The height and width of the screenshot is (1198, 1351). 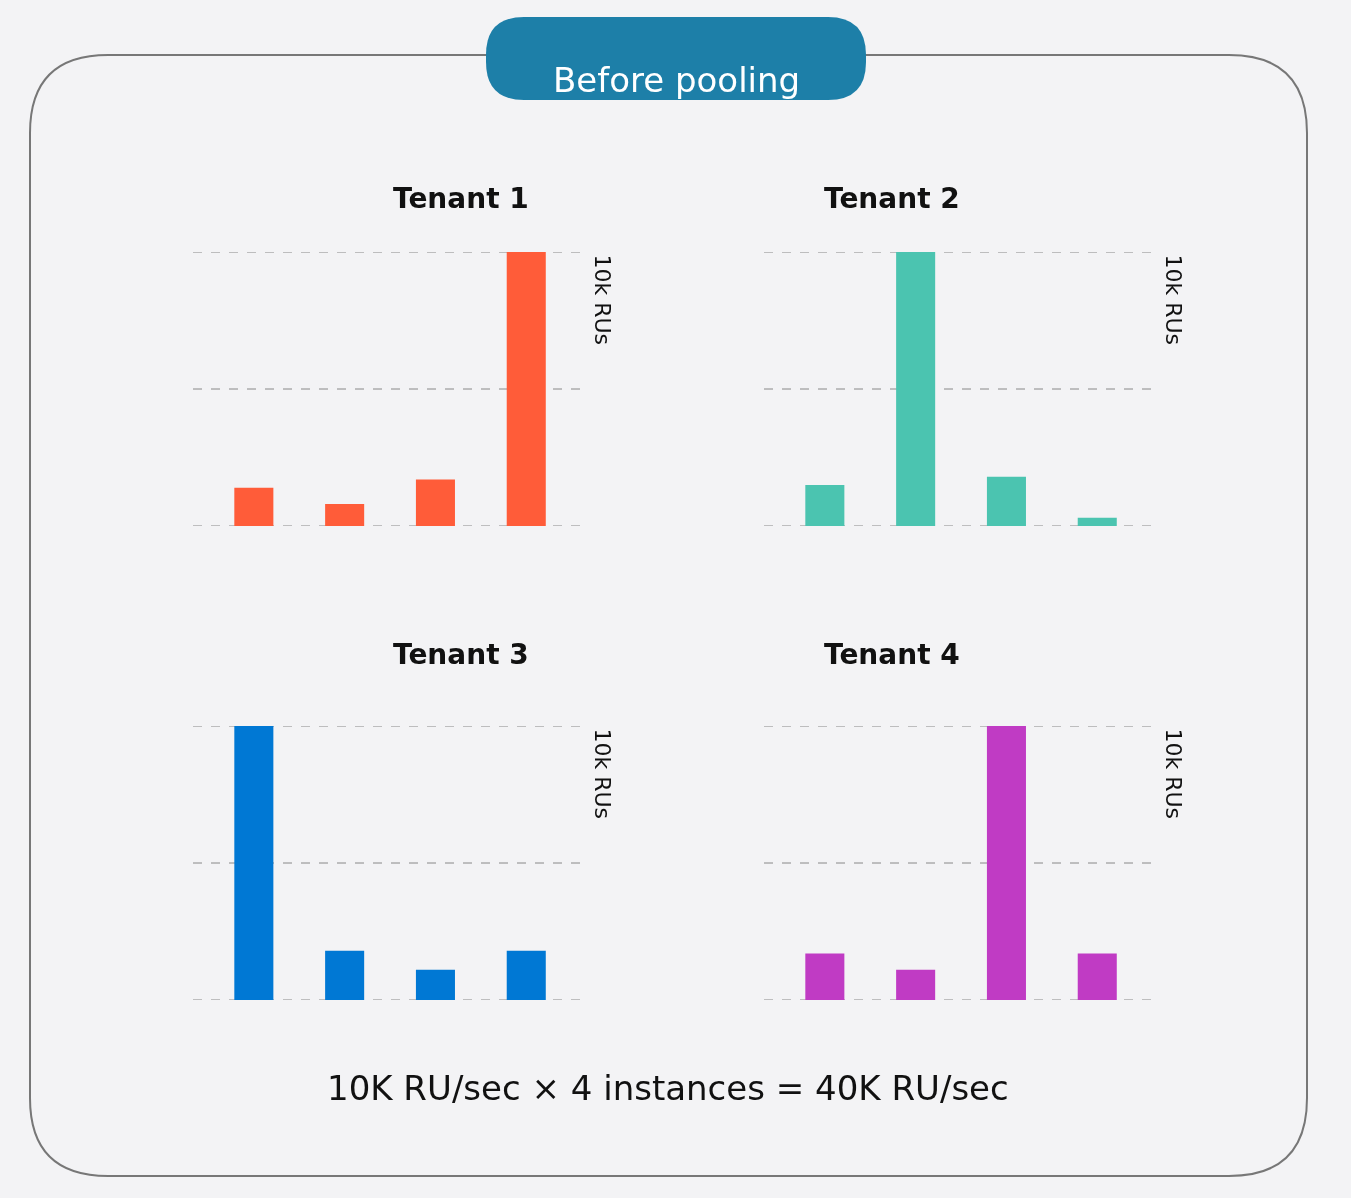 I want to click on chart-title: Tenant 2, so click(x=892, y=198).